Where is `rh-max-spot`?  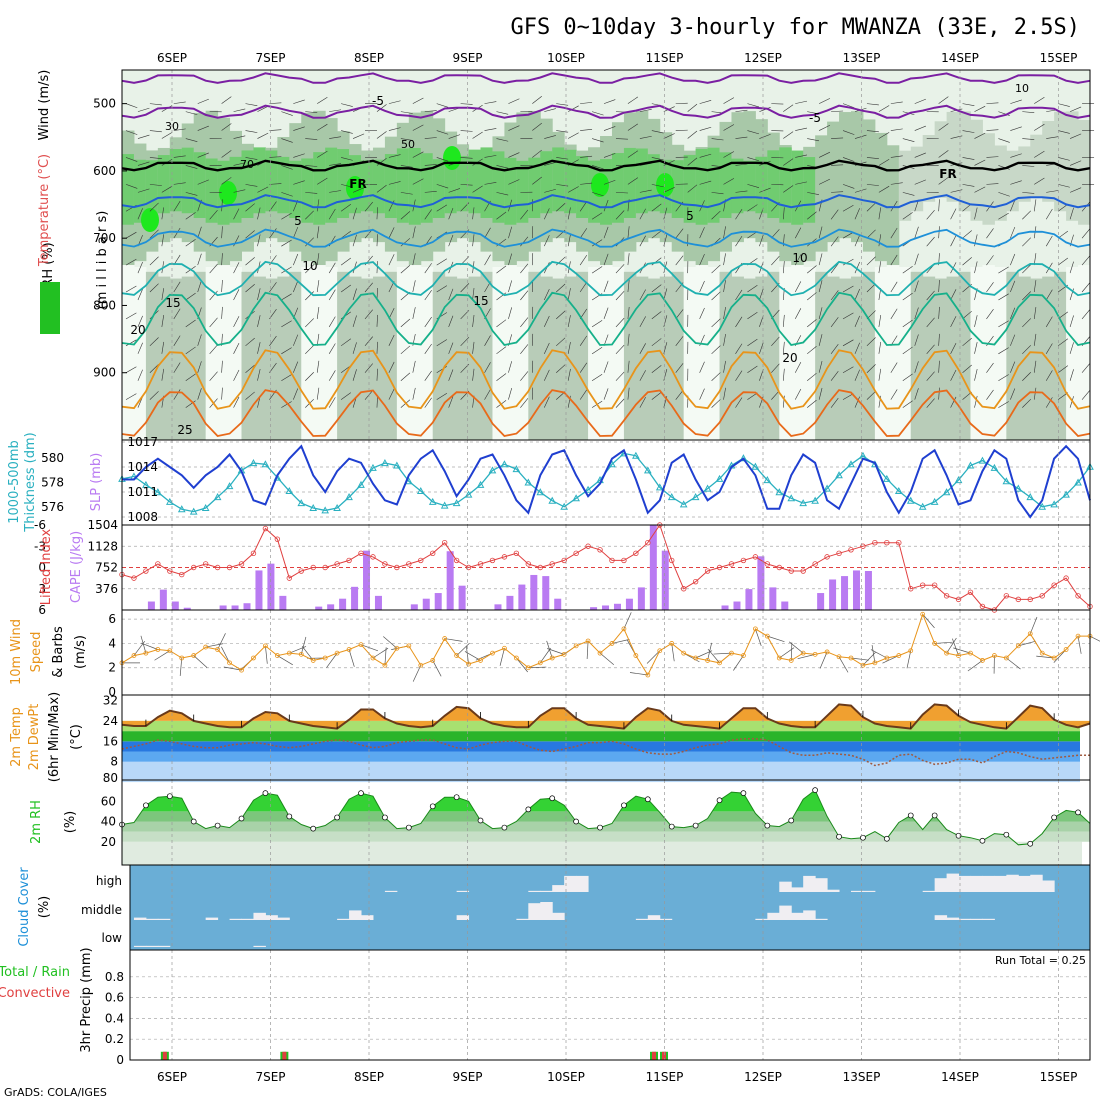 rh-max-spot is located at coordinates (355, 188).